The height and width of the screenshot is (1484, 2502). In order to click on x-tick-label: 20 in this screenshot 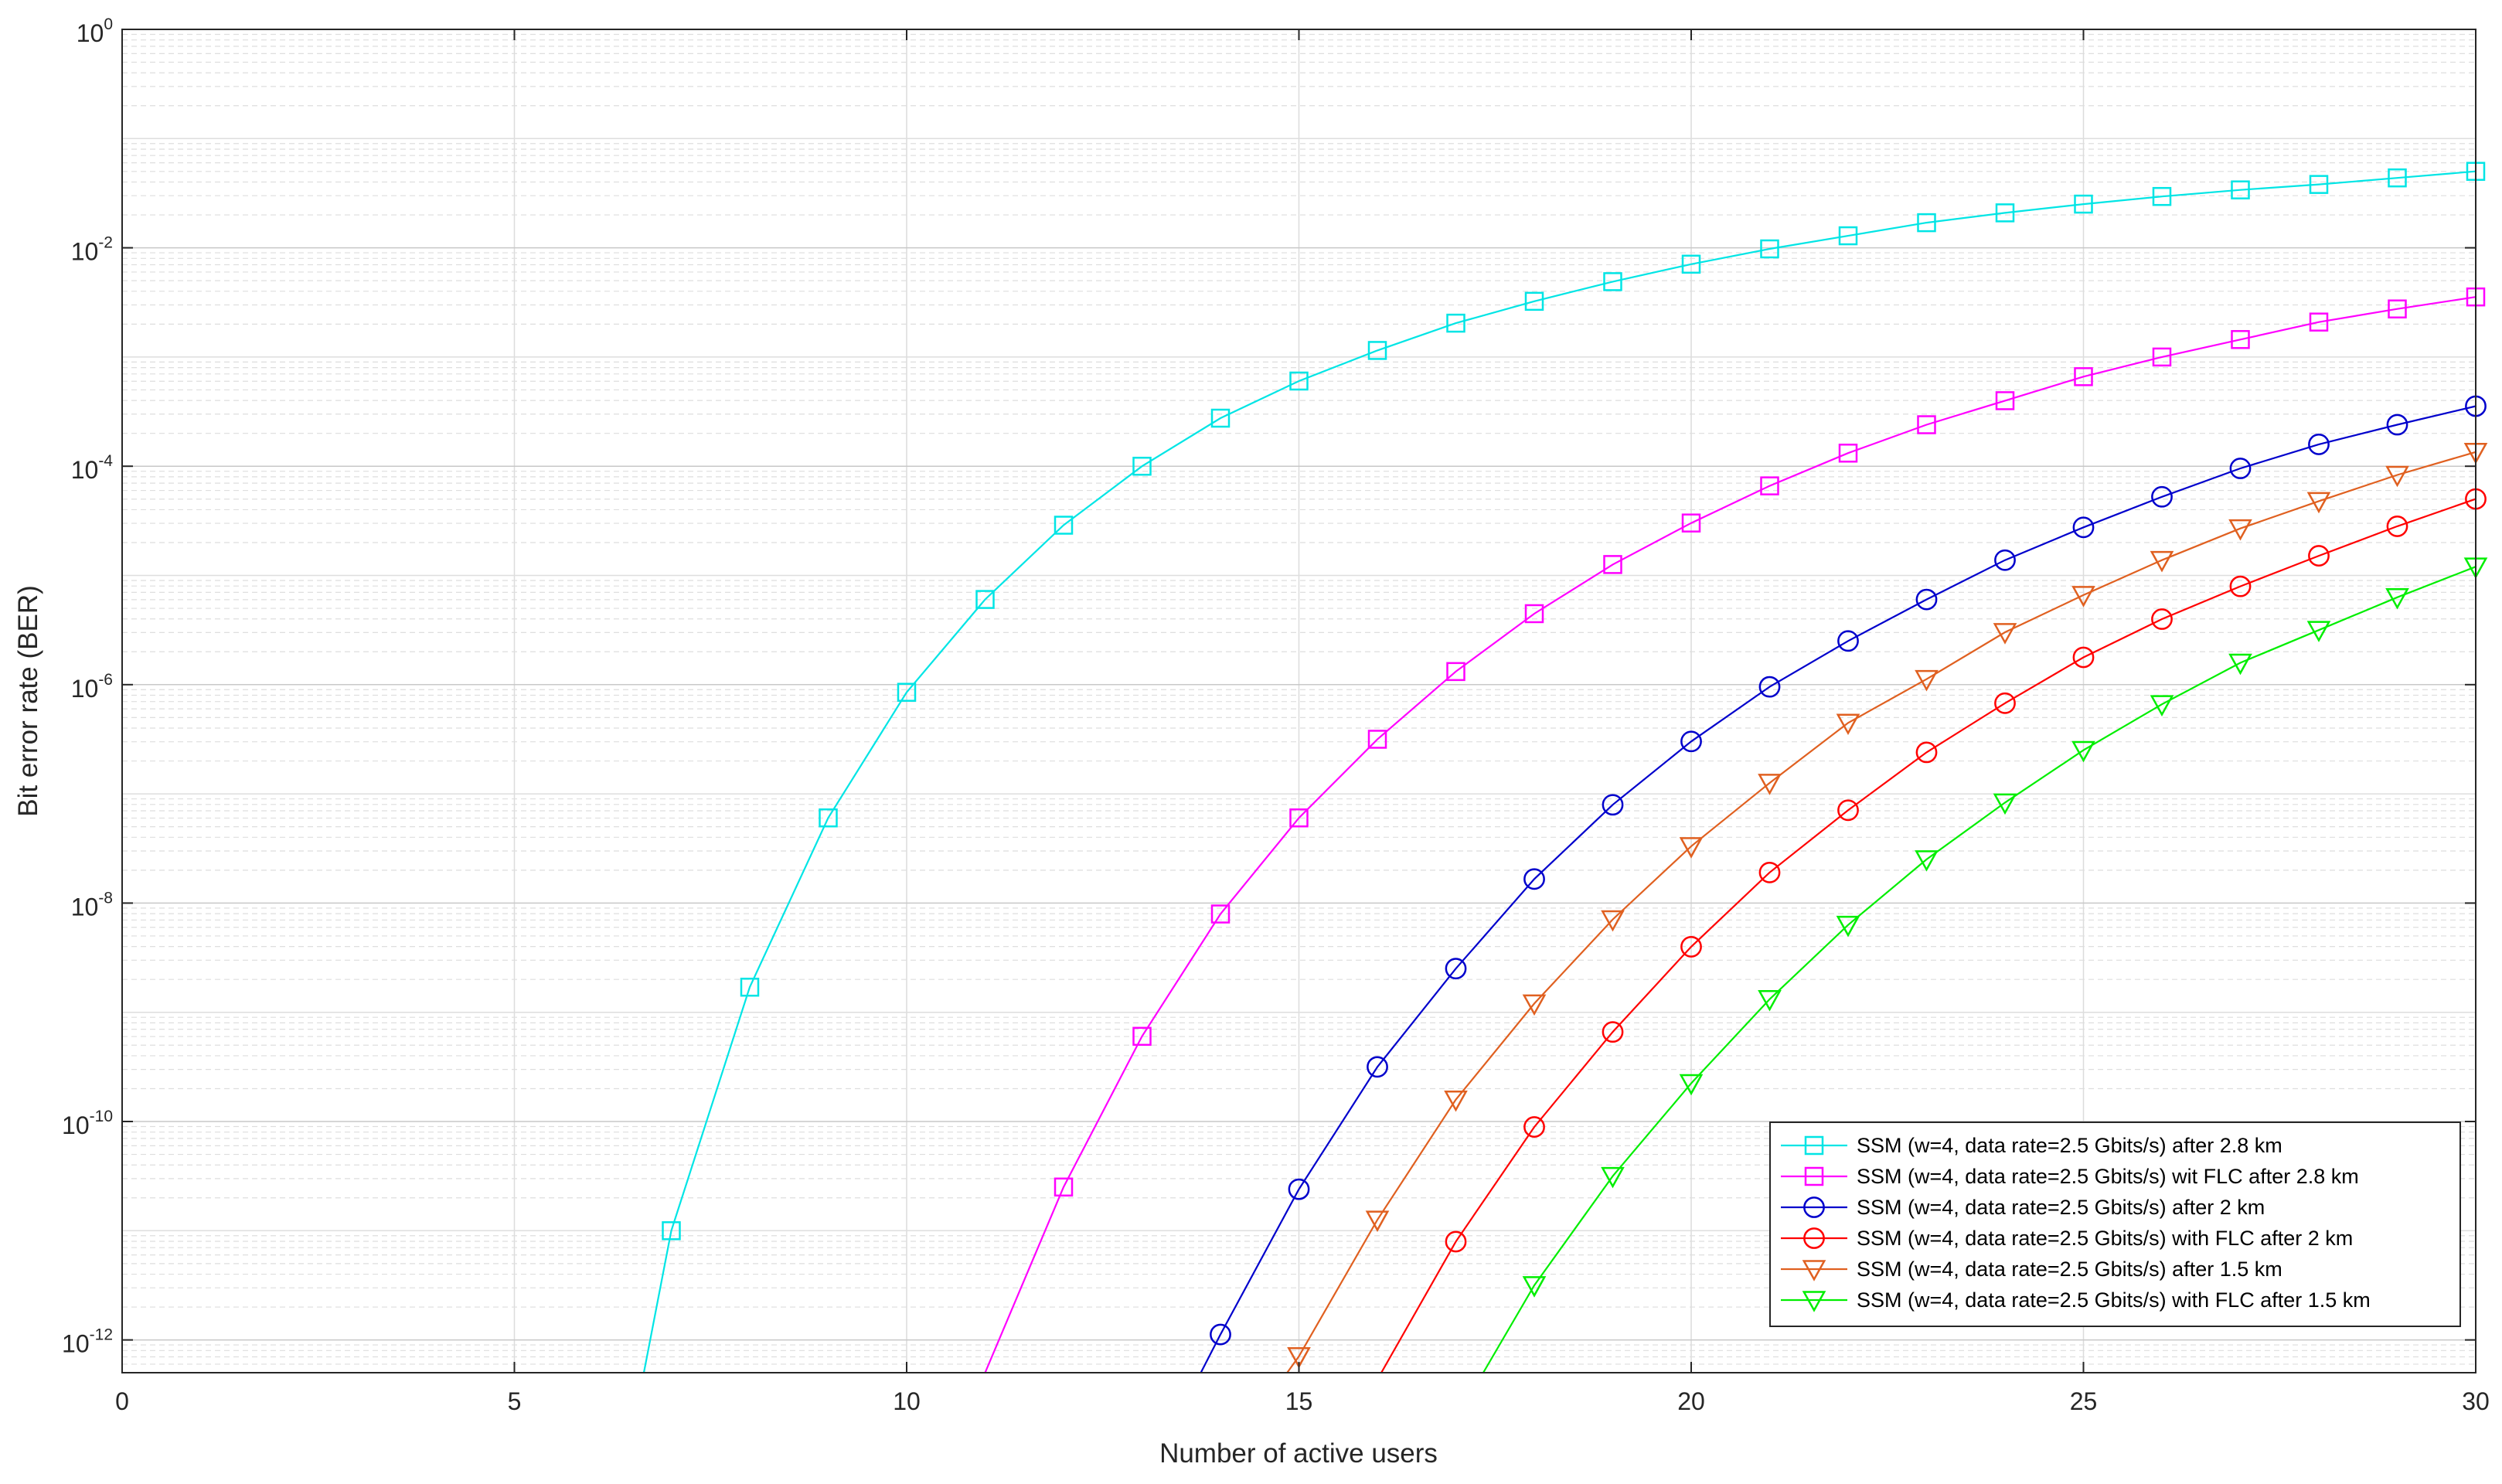, I will do `click(1691, 1401)`.